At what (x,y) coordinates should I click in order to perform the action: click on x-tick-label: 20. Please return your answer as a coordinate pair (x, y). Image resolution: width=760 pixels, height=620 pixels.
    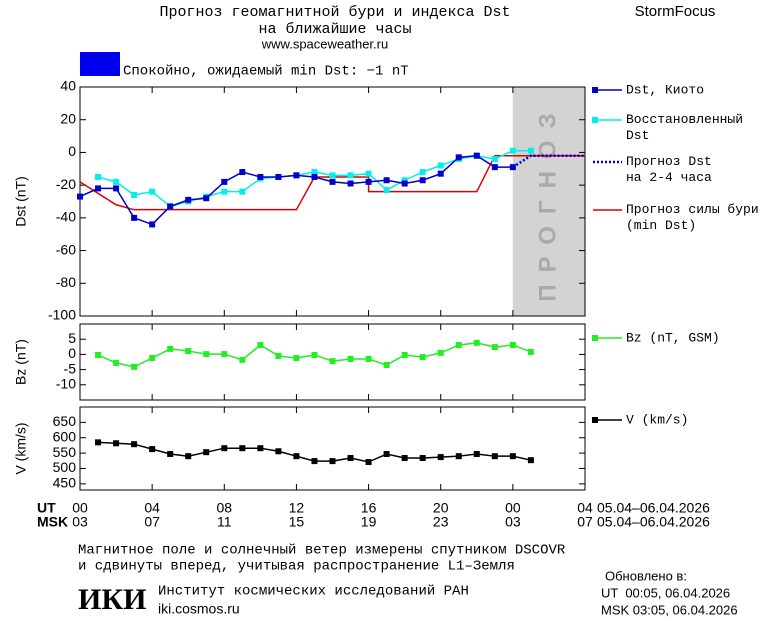
    Looking at the image, I should click on (441, 508).